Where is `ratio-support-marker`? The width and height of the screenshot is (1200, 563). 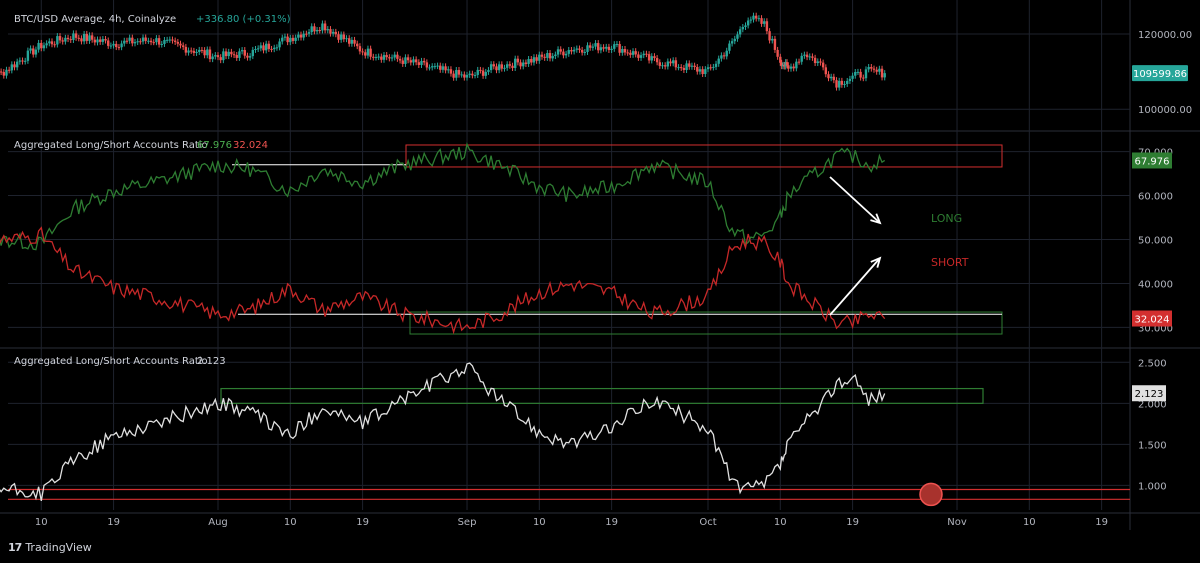 ratio-support-marker is located at coordinates (931, 494).